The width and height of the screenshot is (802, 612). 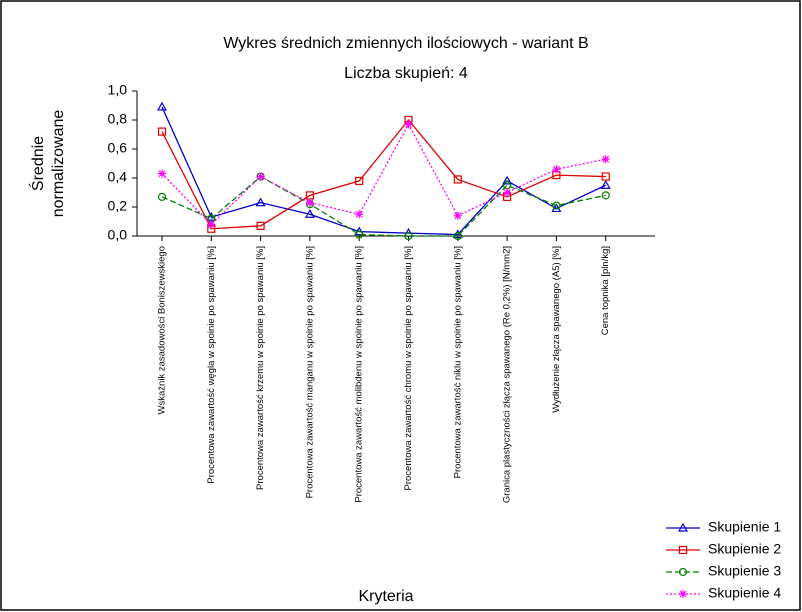 What do you see at coordinates (406, 73) in the screenshot?
I see `chart-subtitle: Liczba skupień: 4` at bounding box center [406, 73].